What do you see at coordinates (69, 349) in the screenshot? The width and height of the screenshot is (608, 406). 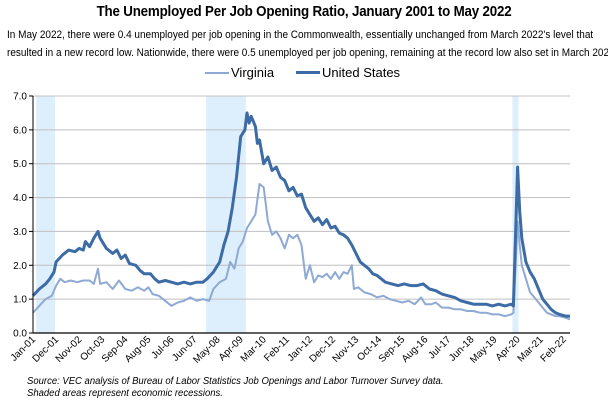 I see `x-tick-label: Nov-02` at bounding box center [69, 349].